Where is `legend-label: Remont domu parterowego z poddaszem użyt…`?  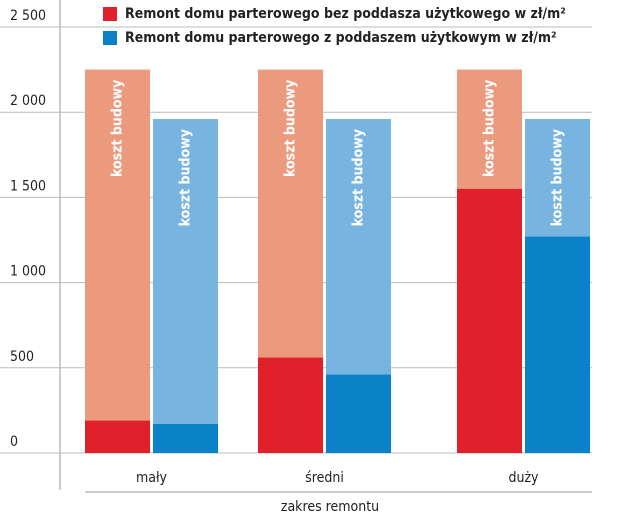 legend-label: Remont domu parterowego z poddaszem użyt… is located at coordinates (341, 38).